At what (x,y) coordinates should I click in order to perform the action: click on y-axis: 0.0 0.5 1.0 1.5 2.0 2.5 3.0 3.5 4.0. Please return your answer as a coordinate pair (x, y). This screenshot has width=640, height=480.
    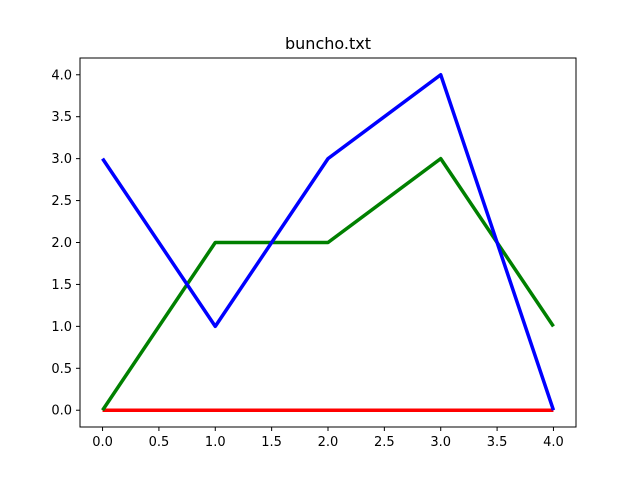
    Looking at the image, I should click on (65, 243).